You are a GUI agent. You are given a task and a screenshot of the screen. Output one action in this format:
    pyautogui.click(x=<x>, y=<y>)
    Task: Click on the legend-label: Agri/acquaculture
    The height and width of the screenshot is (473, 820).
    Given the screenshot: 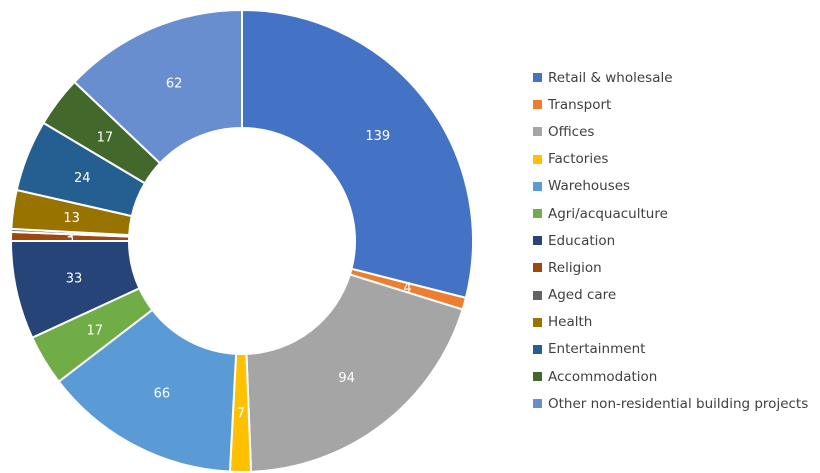 What is the action you would take?
    pyautogui.click(x=608, y=213)
    